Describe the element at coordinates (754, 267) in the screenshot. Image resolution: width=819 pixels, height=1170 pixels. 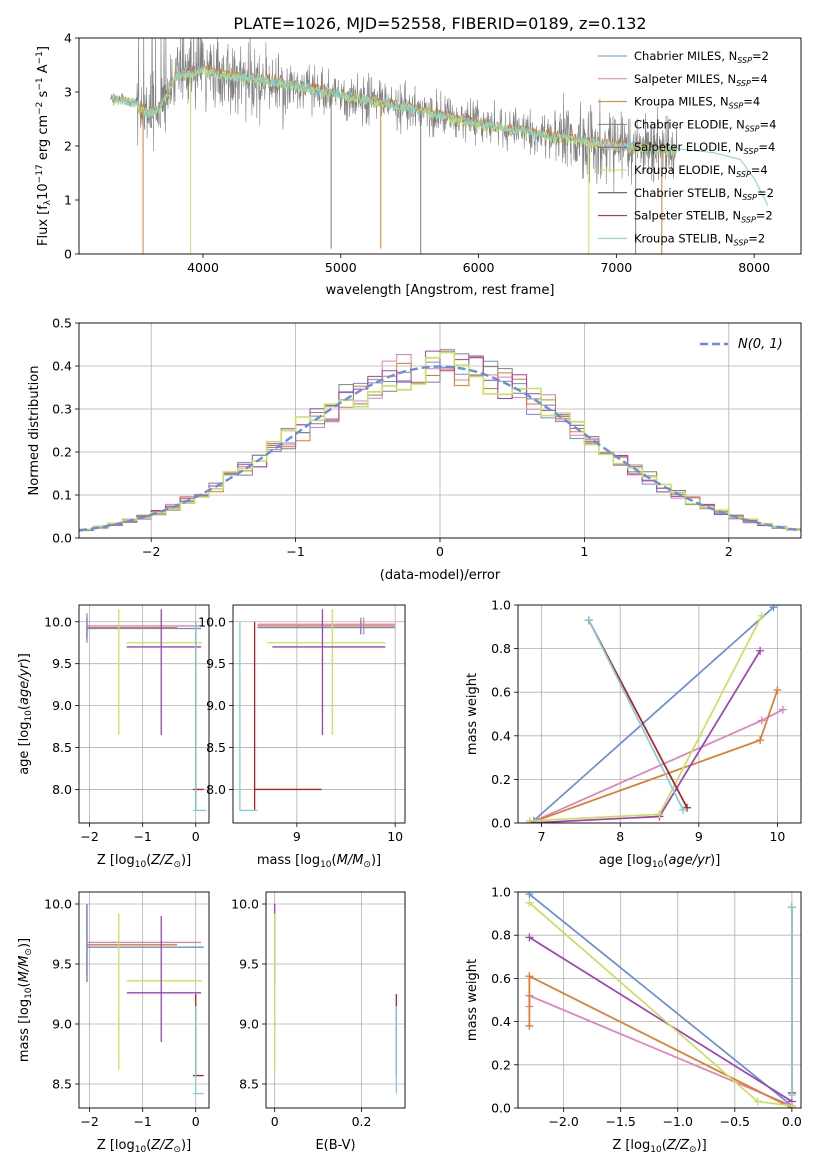
I see `x-tick-label: 8000` at that location.